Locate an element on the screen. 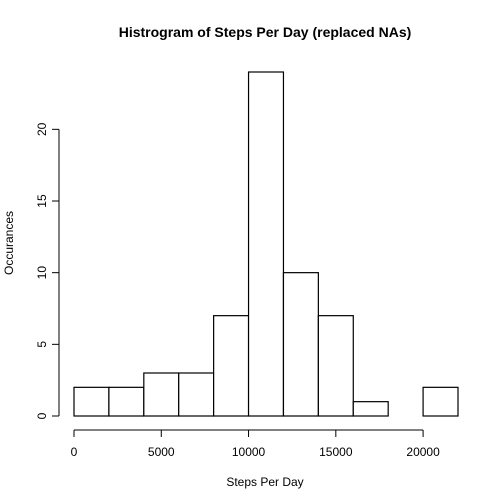 The height and width of the screenshot is (504, 504). y-tick-label: 20 is located at coordinates (42, 129).